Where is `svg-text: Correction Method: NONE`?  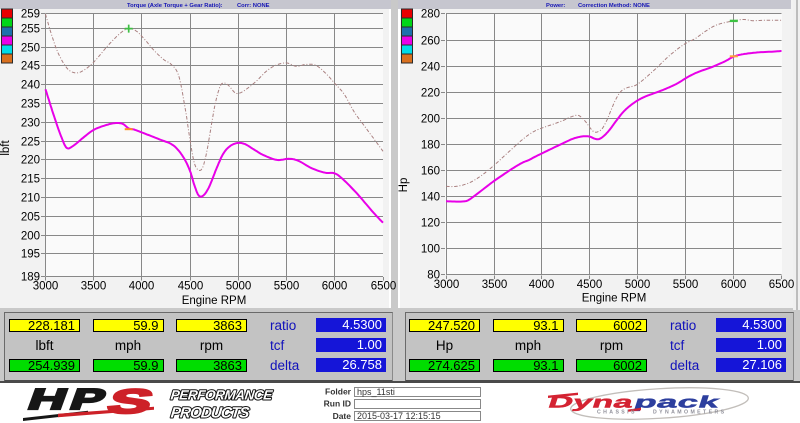 svg-text: Correction Method: NONE is located at coordinates (614, 6).